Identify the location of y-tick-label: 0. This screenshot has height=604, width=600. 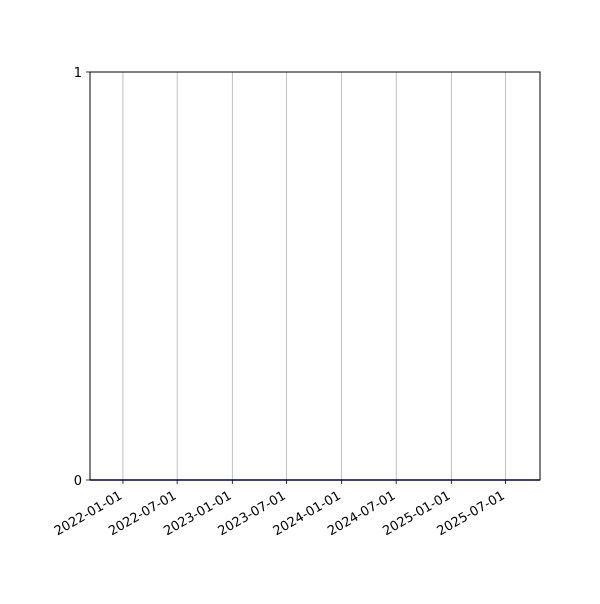
(78, 481).